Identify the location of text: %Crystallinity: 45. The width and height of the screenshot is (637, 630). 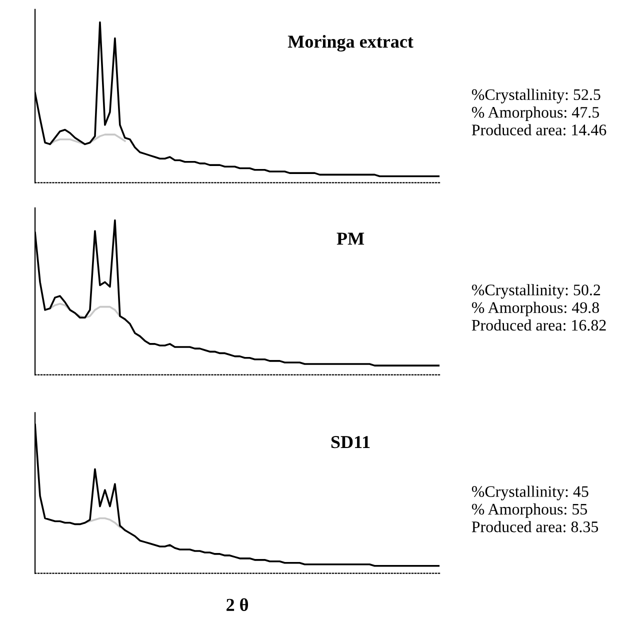
(530, 493).